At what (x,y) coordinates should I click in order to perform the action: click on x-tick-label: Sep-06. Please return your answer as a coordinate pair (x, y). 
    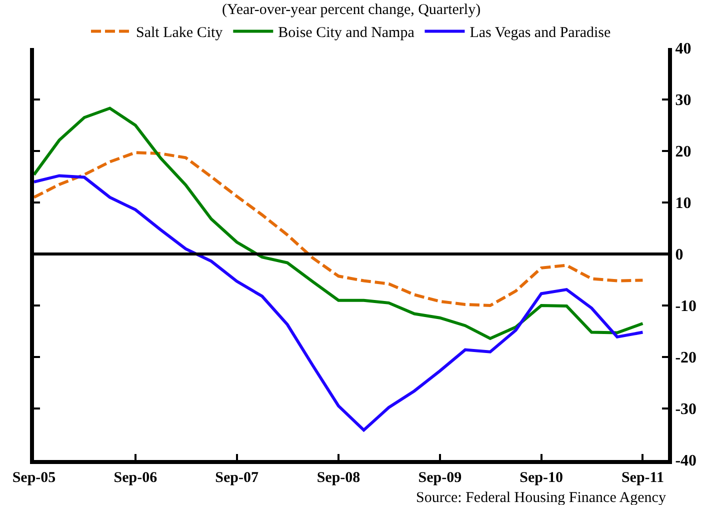
    Looking at the image, I should click on (136, 478).